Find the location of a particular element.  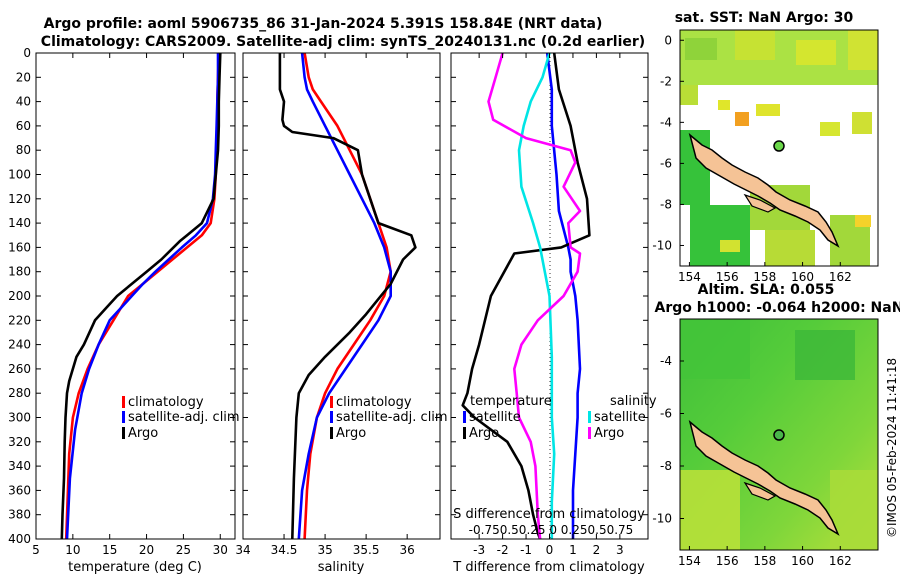

depth-tick-label: 160 is located at coordinates (19, 247).